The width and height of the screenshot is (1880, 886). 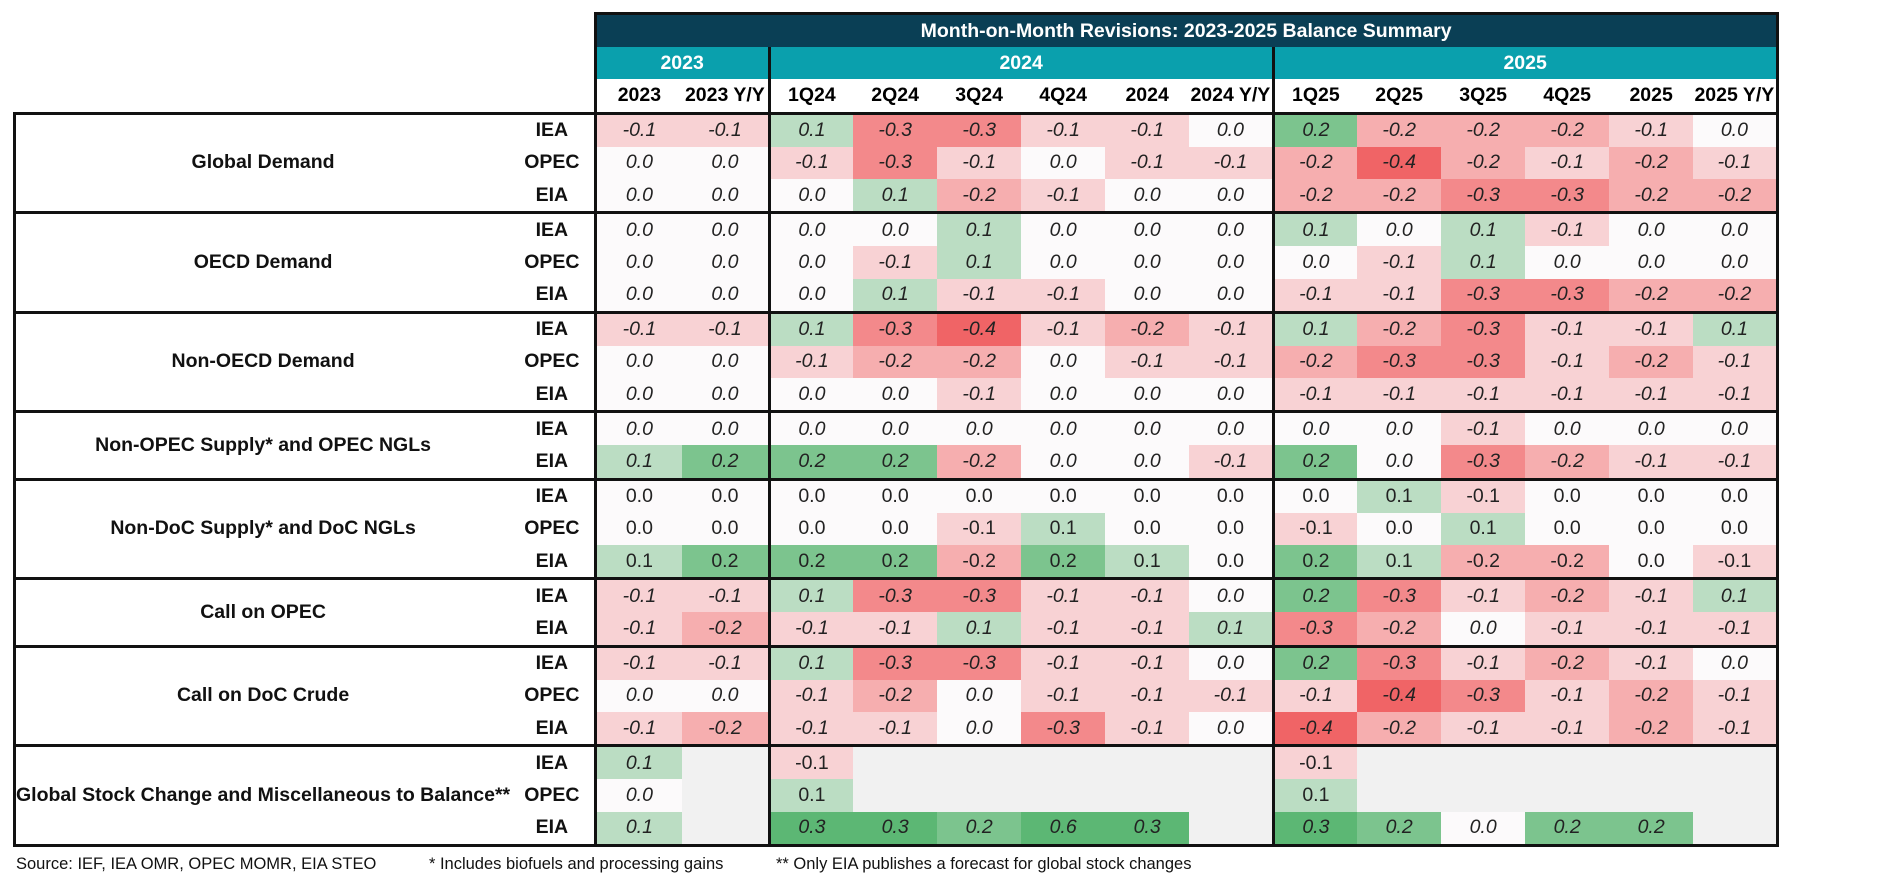 What do you see at coordinates (1232, 96) in the screenshot?
I see `column-header: 2024 Y/Y` at bounding box center [1232, 96].